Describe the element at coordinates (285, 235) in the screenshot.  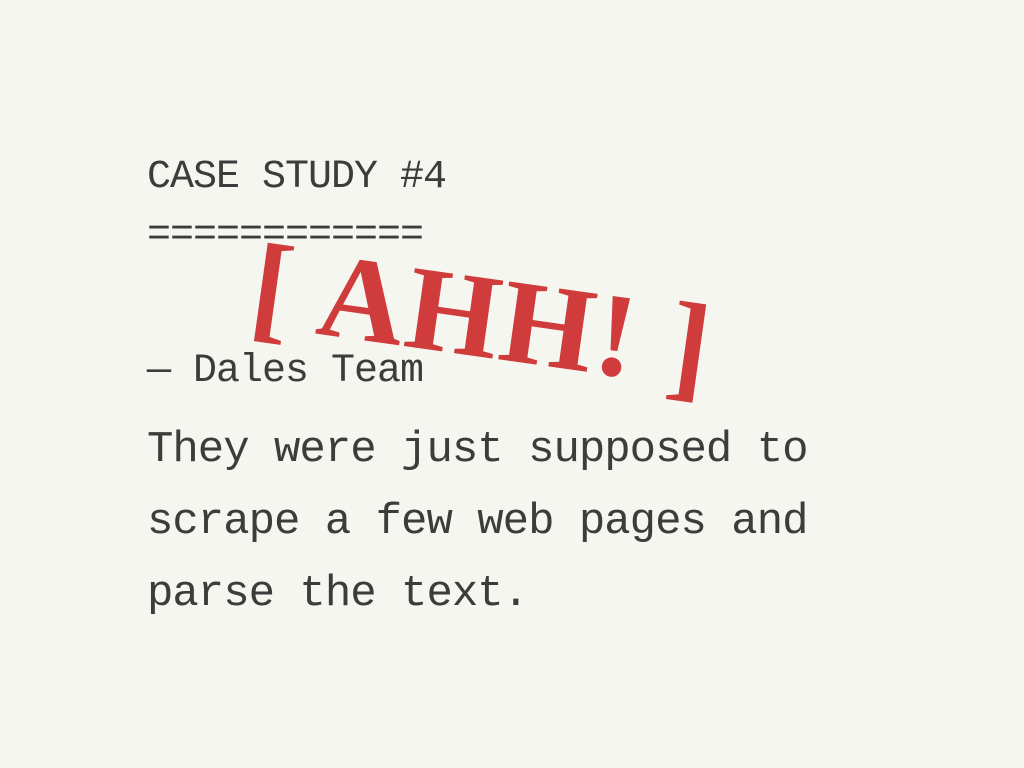
I see `title-underline: ============` at that location.